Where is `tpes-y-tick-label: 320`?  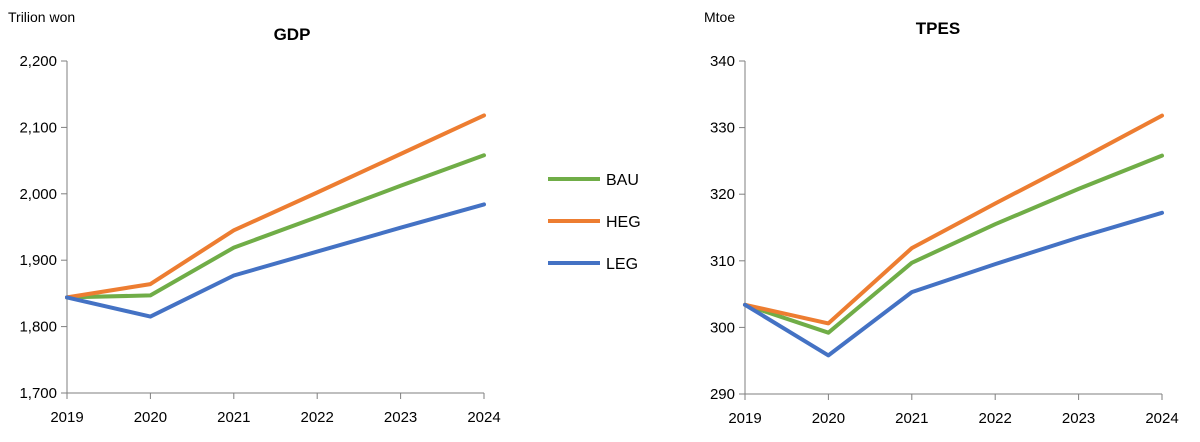 tpes-y-tick-label: 320 is located at coordinates (722, 194).